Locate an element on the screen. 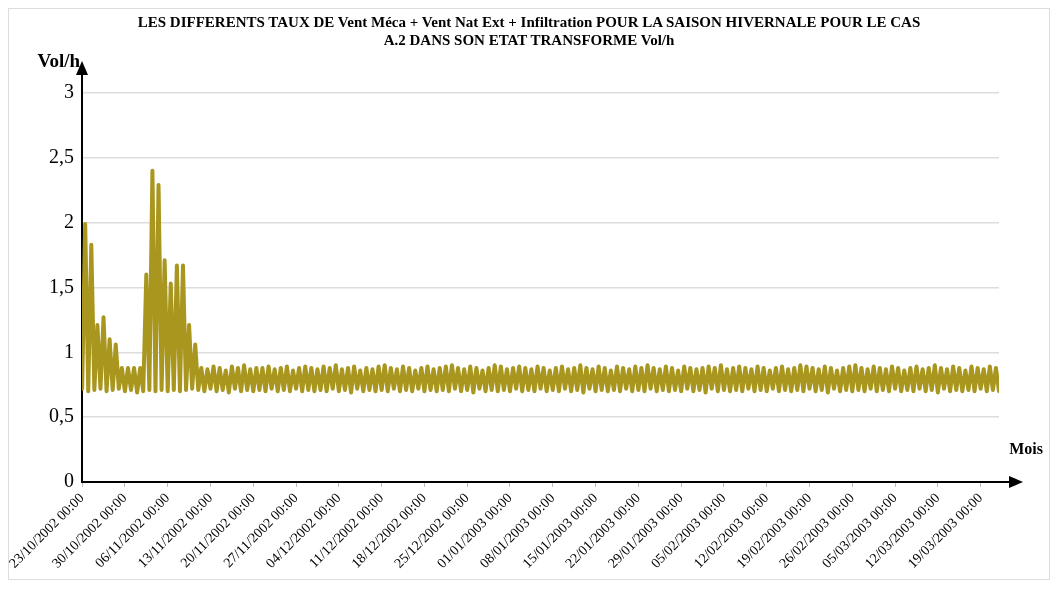  y-tick-label: 2,5 is located at coordinates (62, 156).